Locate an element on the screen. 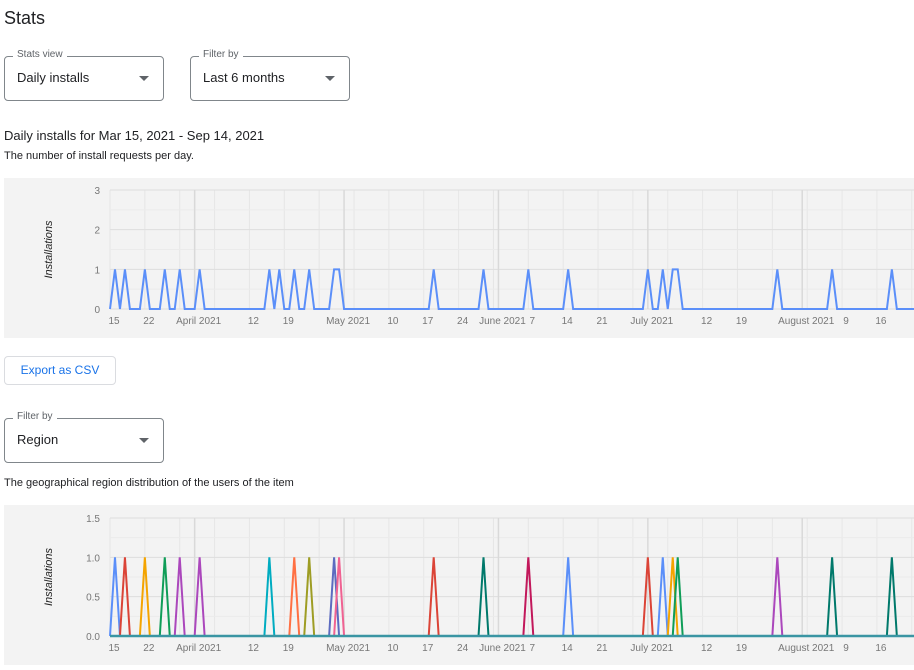  y-tick-label: 1.5 is located at coordinates (93, 519).